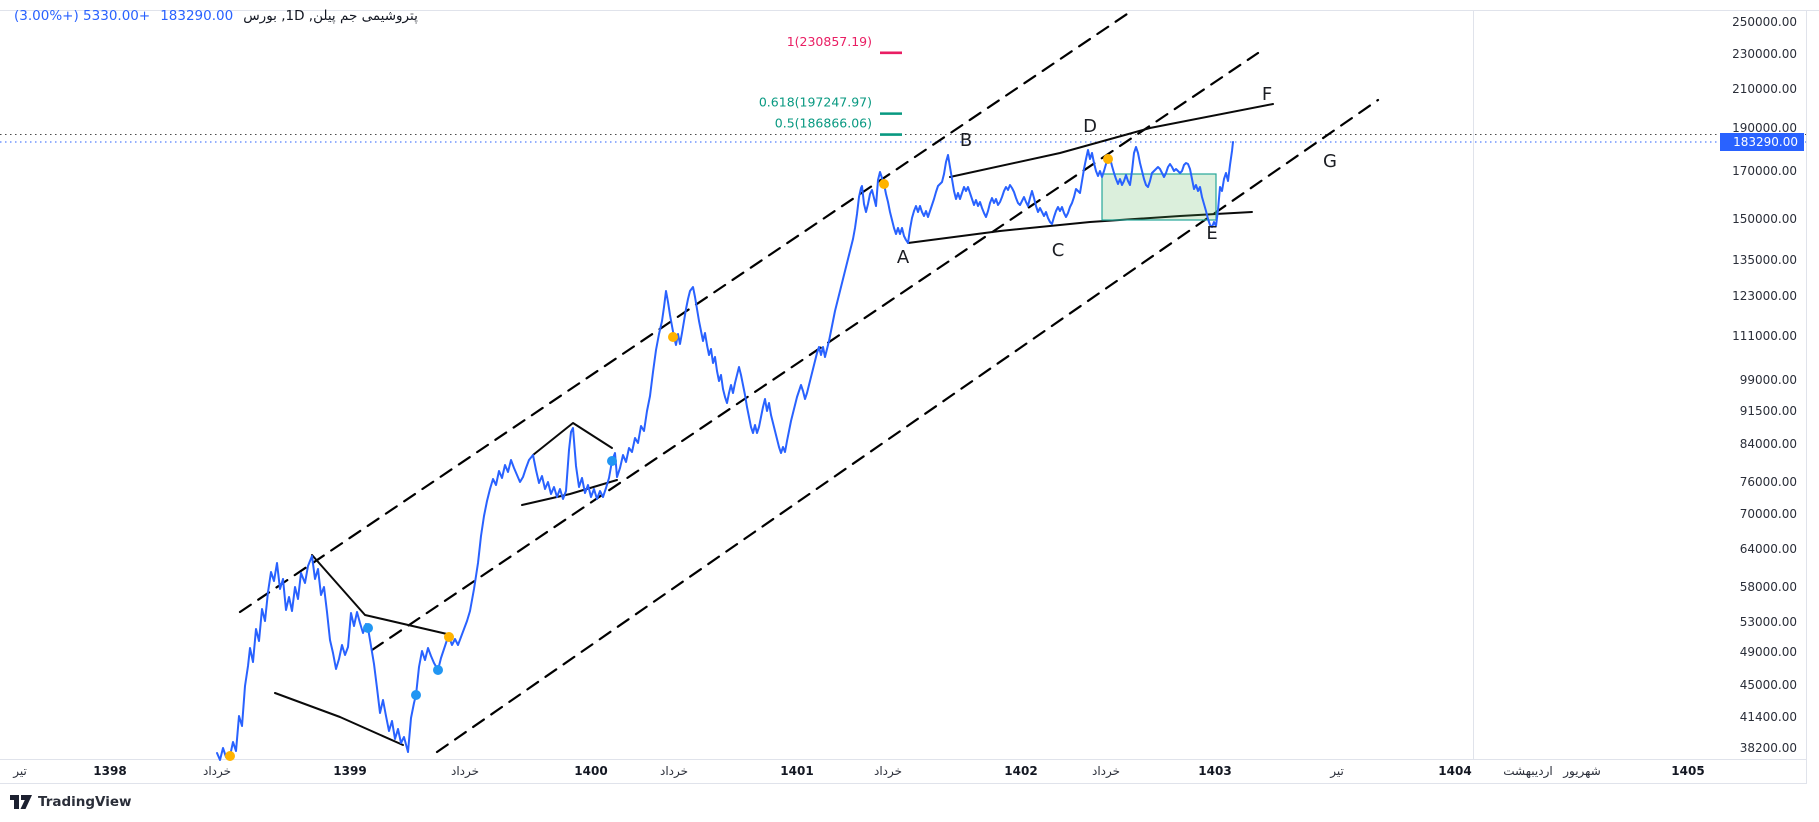 The image size is (1819, 822). Describe the element at coordinates (797, 771) in the screenshot. I see `time-scale-label: 1401` at that location.